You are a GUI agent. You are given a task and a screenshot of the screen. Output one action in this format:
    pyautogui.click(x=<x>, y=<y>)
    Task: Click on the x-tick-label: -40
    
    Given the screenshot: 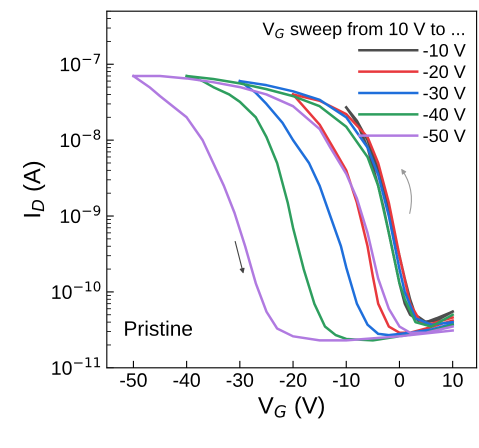 What is the action you would take?
    pyautogui.click(x=186, y=380)
    